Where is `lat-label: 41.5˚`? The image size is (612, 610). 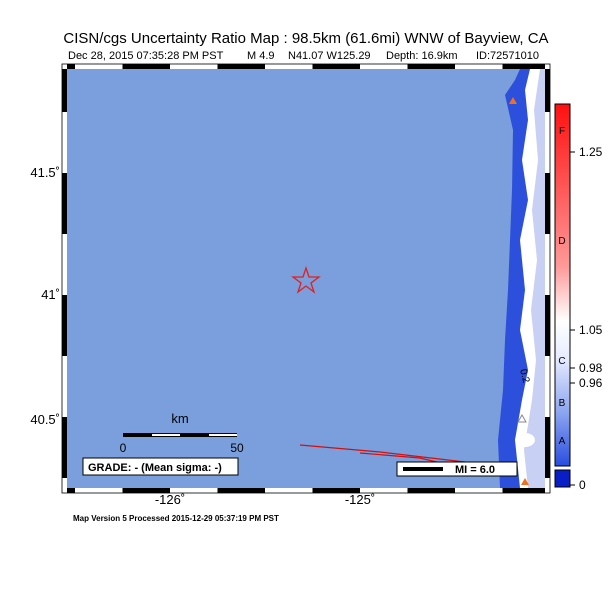
lat-label: 41.5˚ is located at coordinates (45, 172).